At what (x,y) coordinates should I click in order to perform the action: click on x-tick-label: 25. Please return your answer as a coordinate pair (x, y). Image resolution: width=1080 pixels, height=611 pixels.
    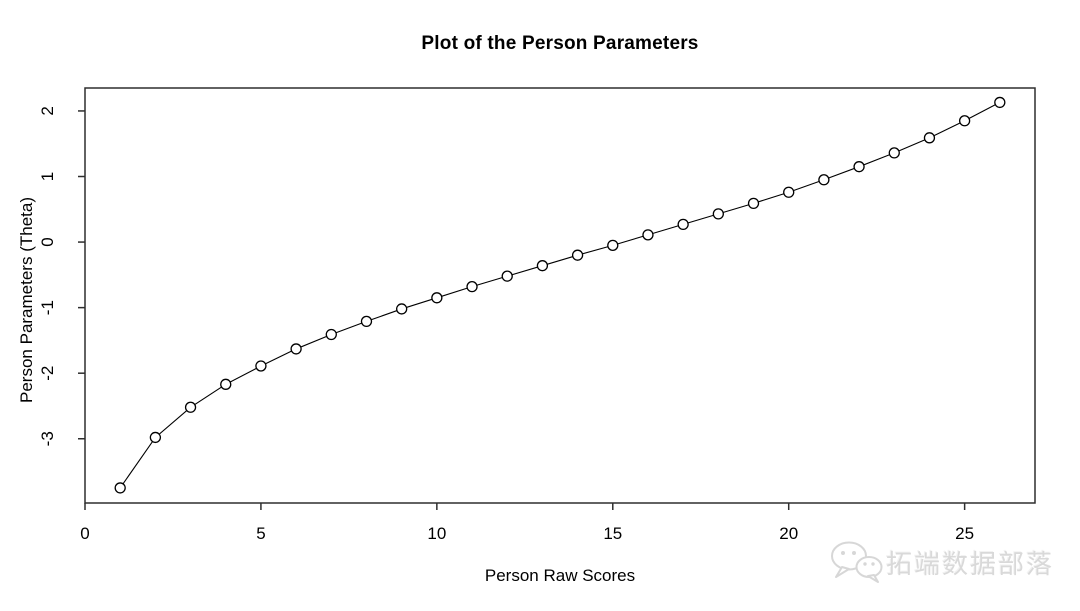
    Looking at the image, I should click on (964, 533).